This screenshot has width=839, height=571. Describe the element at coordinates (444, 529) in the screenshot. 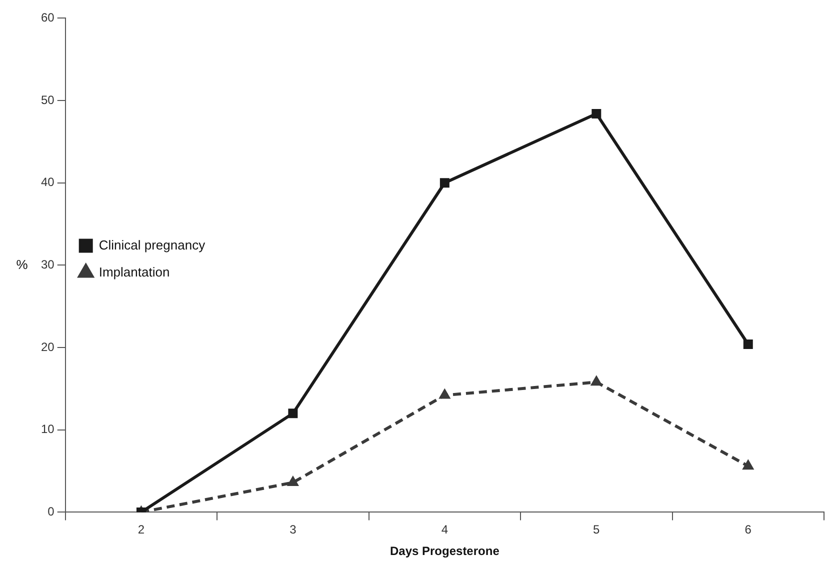

I see `x-tick-label: 4` at that location.